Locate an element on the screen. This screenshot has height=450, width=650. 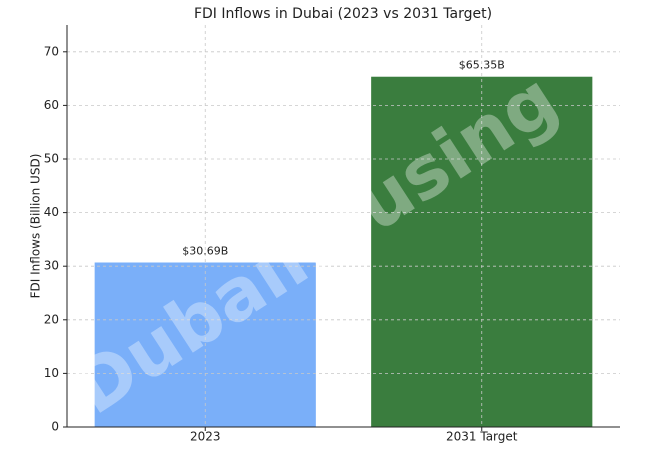
y-tick-label: 0 is located at coordinates (55, 427).